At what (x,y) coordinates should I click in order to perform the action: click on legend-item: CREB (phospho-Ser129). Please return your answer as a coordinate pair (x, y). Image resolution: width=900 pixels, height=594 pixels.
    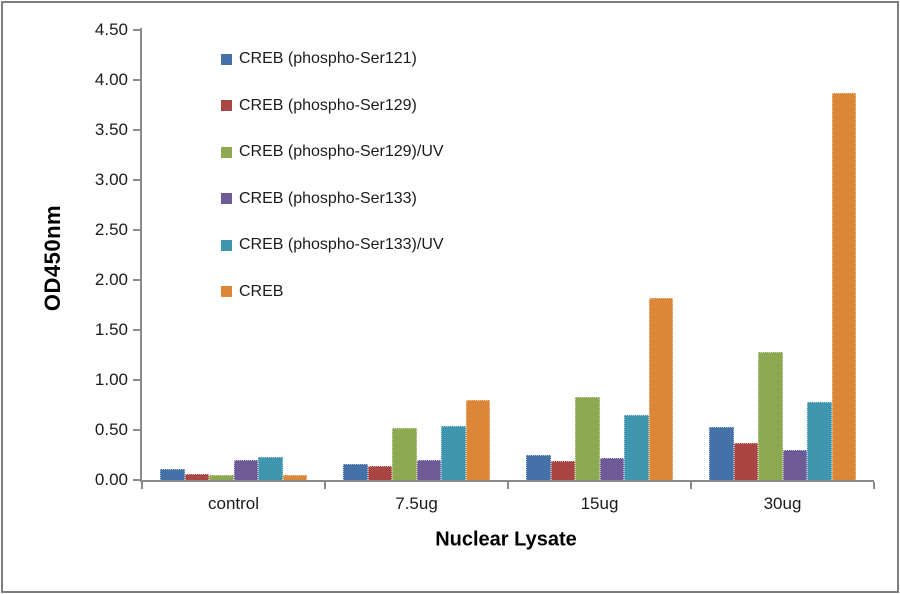
    Looking at the image, I should click on (332, 106).